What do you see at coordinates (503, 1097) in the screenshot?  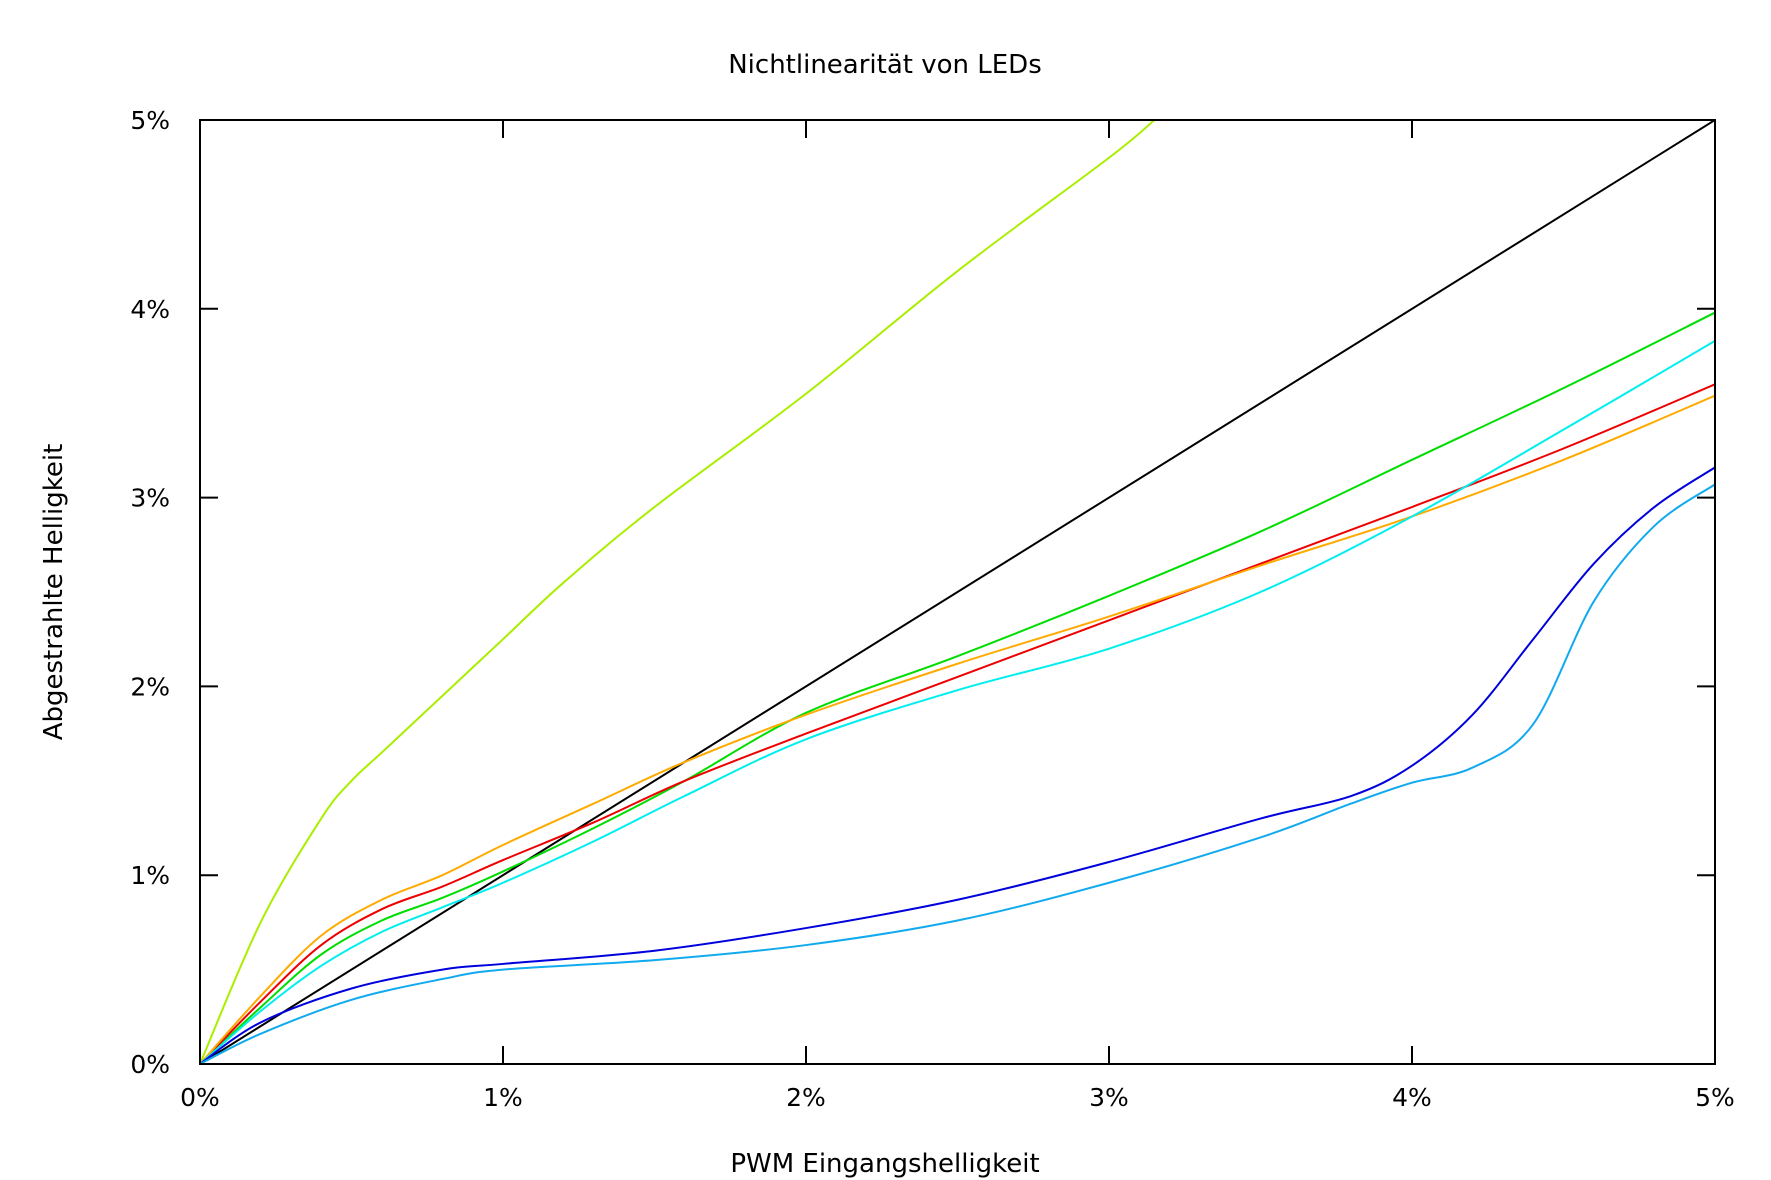 I see `x-tick-label: 1%` at bounding box center [503, 1097].